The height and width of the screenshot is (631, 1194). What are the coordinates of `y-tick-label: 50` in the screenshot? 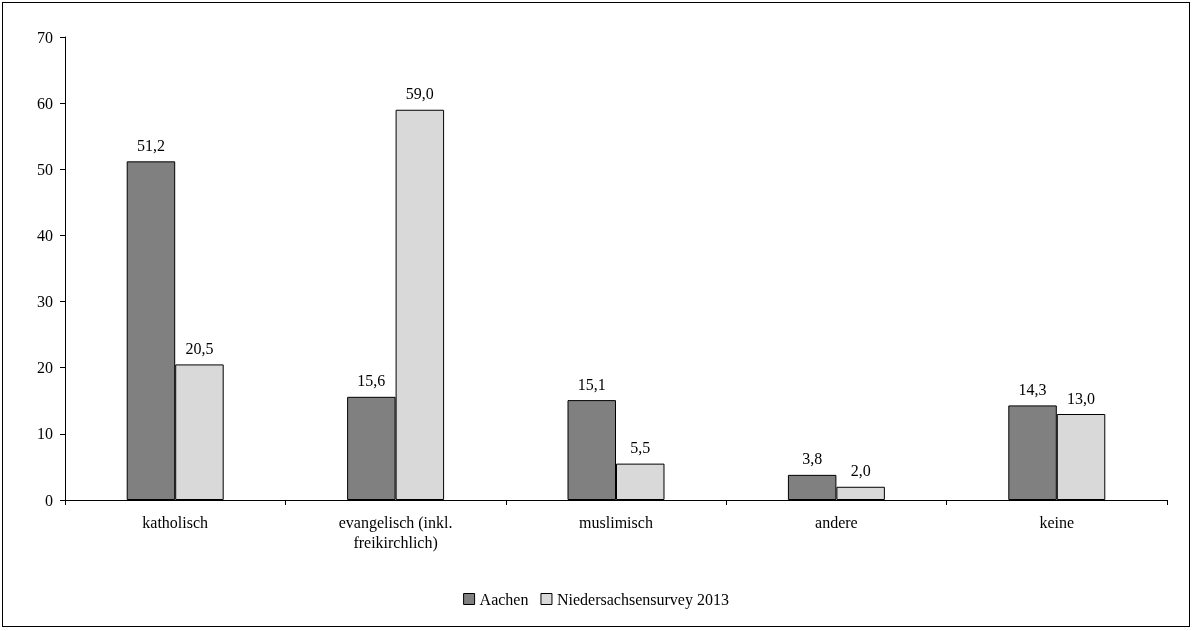 It's located at (45, 169).